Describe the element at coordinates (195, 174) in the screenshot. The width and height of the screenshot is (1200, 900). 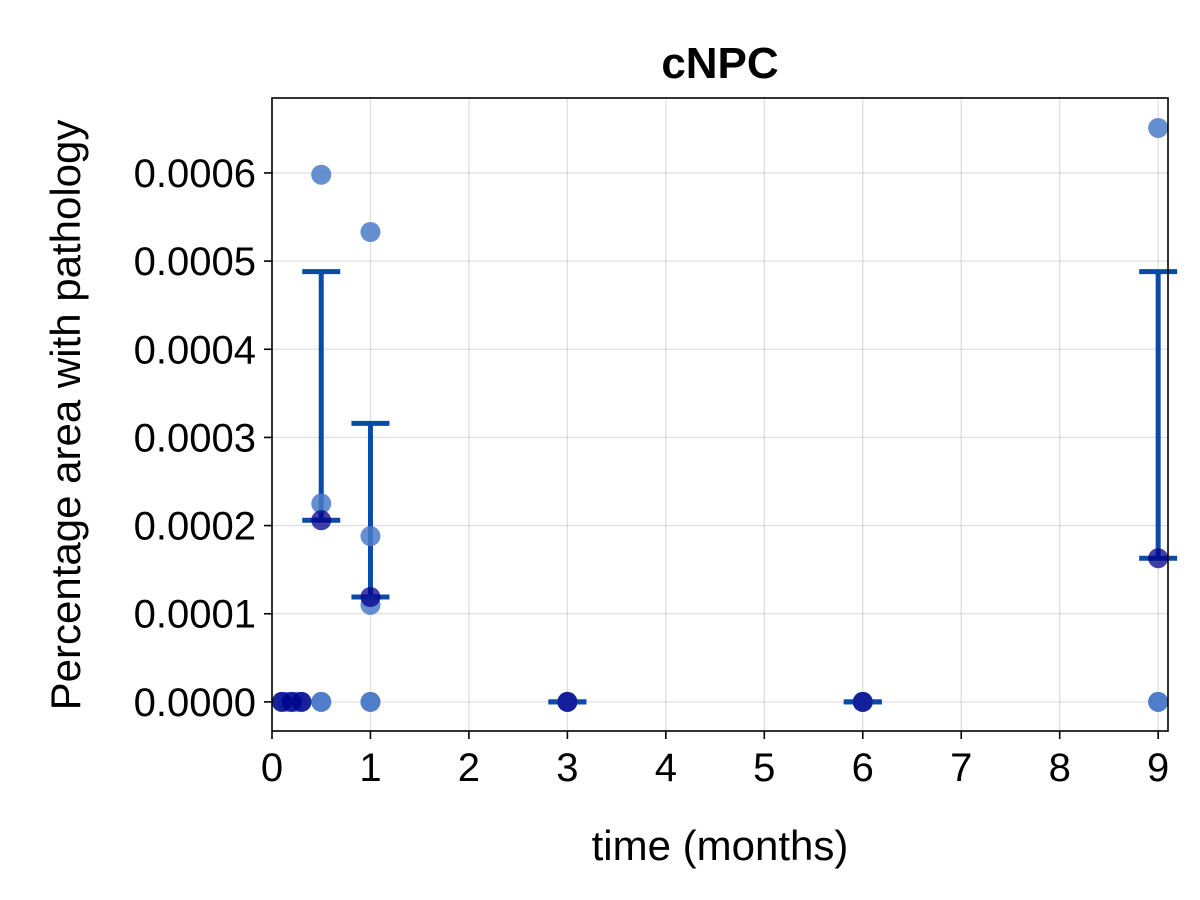
I see `y-tick-label: 0.0006` at that location.